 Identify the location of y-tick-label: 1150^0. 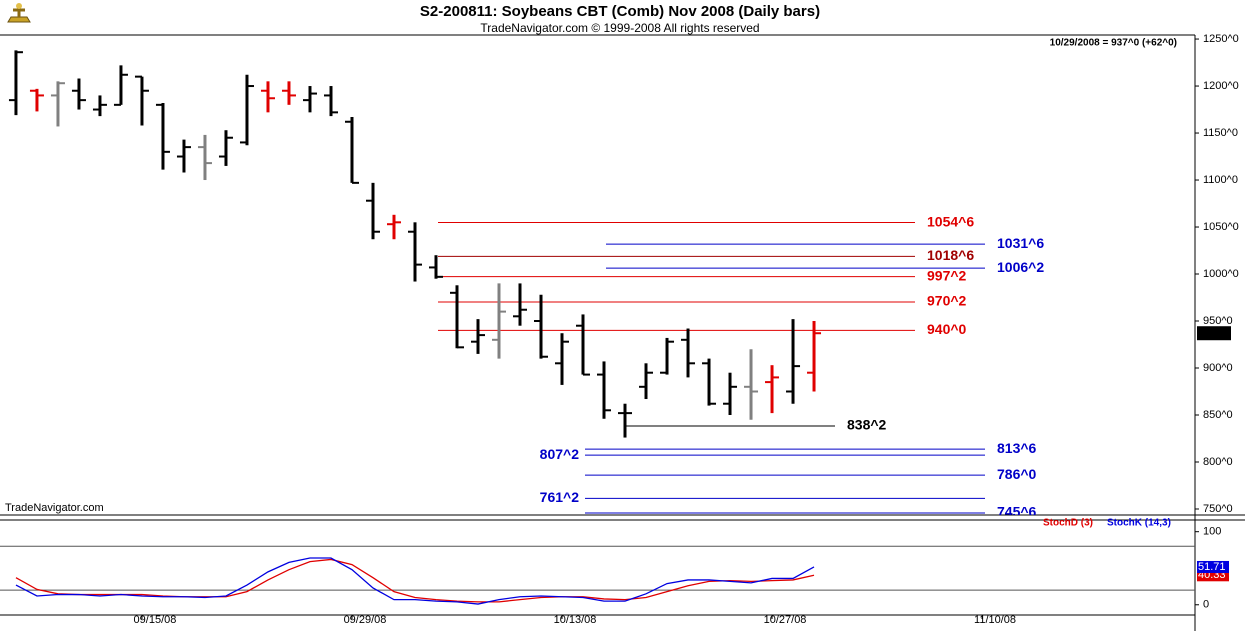
(1220, 133).